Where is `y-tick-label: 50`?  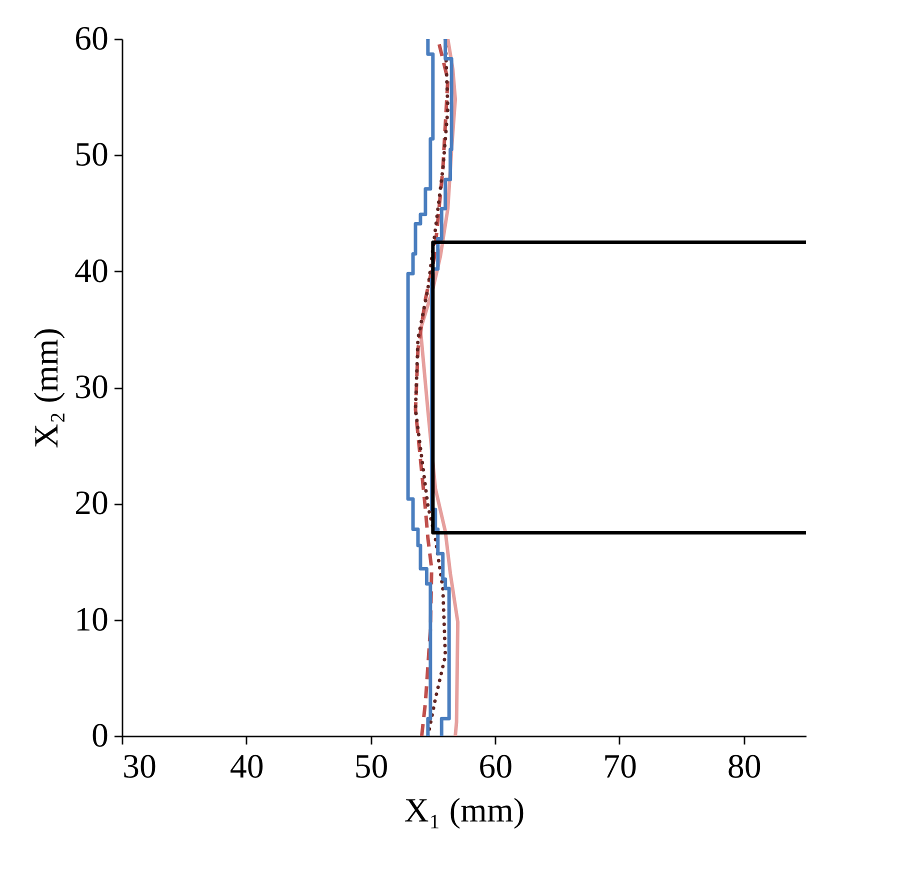 y-tick-label: 50 is located at coordinates (91, 155).